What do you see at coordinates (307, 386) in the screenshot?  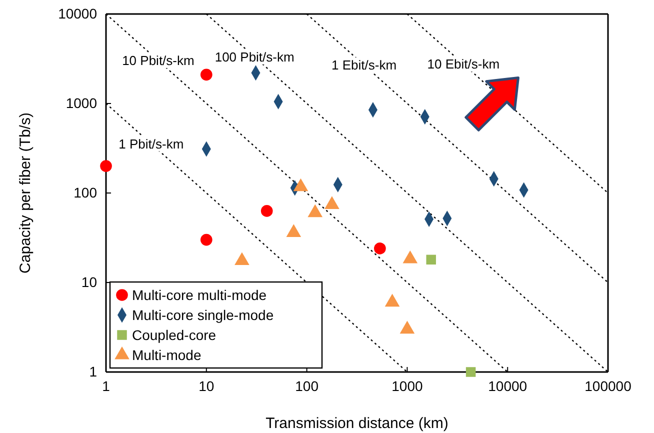 I see `x-tick-label: 100` at bounding box center [307, 386].